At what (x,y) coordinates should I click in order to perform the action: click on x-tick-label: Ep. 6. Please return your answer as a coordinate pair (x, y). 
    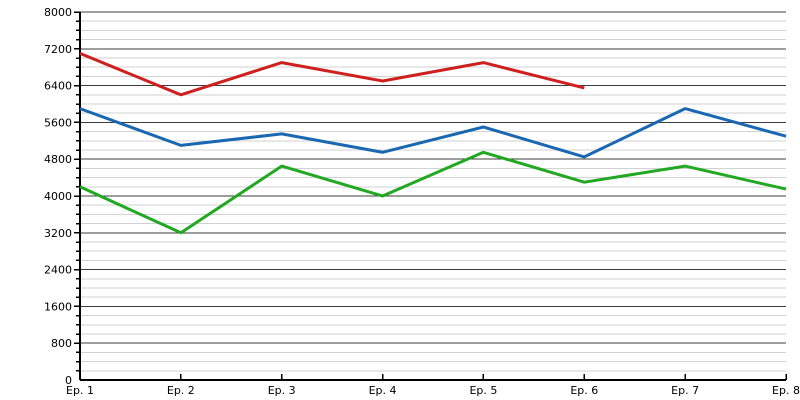
    Looking at the image, I should click on (584, 390).